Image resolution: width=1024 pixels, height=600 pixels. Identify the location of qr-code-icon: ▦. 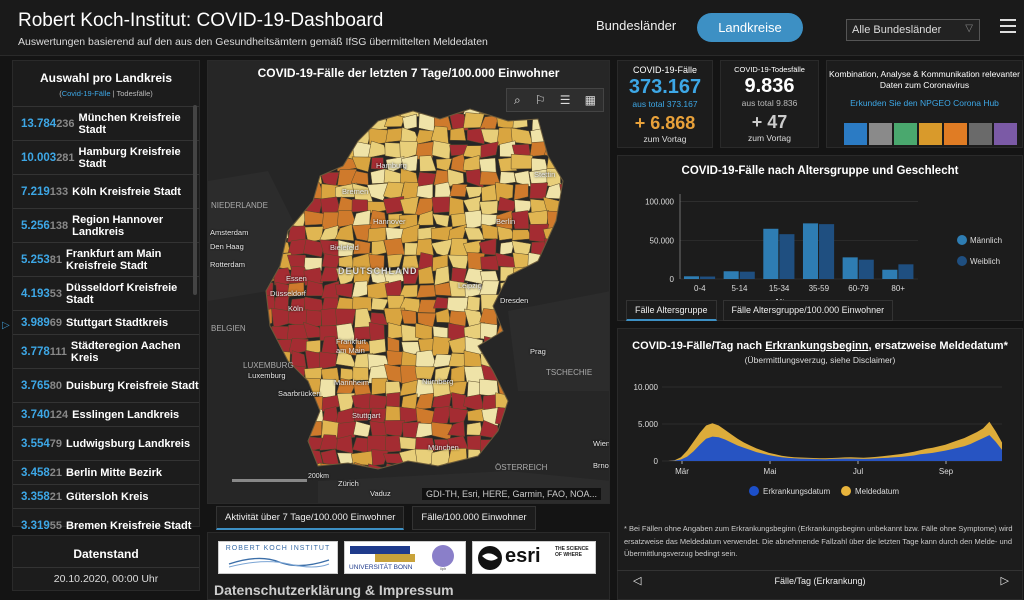
(590, 100).